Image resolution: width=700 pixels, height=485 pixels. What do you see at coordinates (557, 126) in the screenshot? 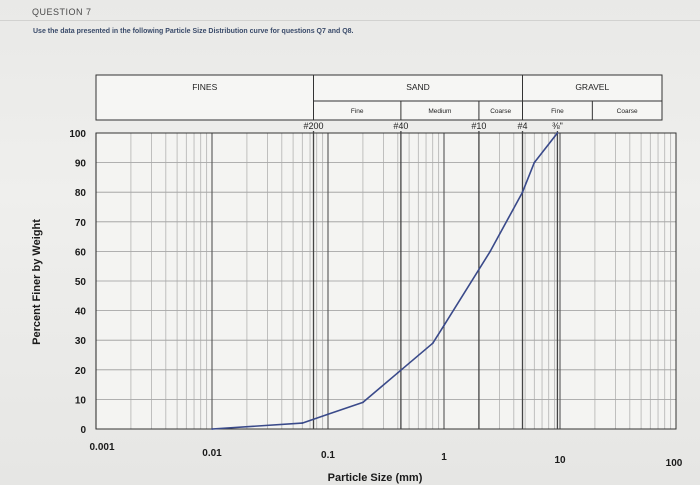
I see `sieve-label: ⅜"` at bounding box center [557, 126].